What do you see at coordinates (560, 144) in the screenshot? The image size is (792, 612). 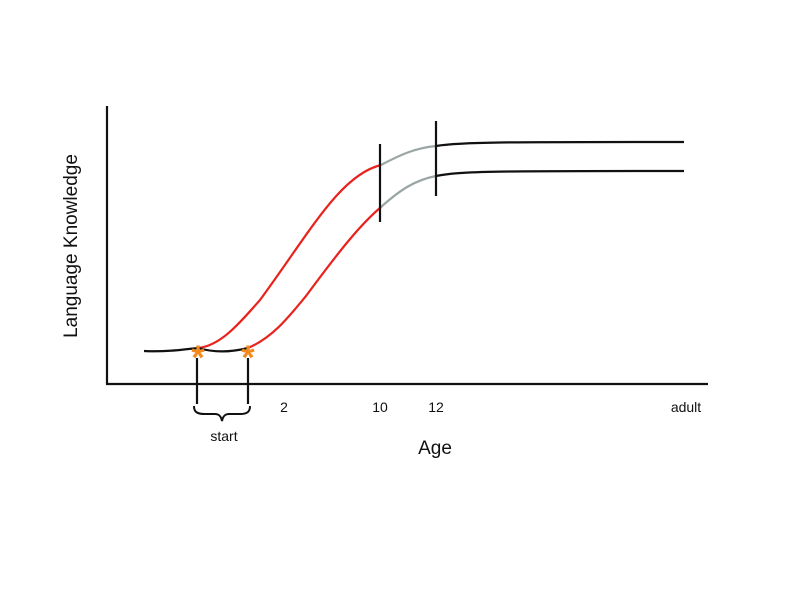 I see `upper-curve-plateau` at bounding box center [560, 144].